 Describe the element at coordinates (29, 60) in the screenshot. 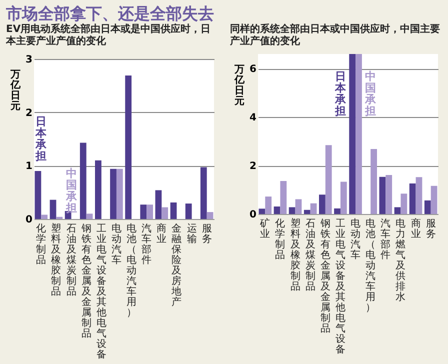

I see `y-tick-label: 3` at that location.